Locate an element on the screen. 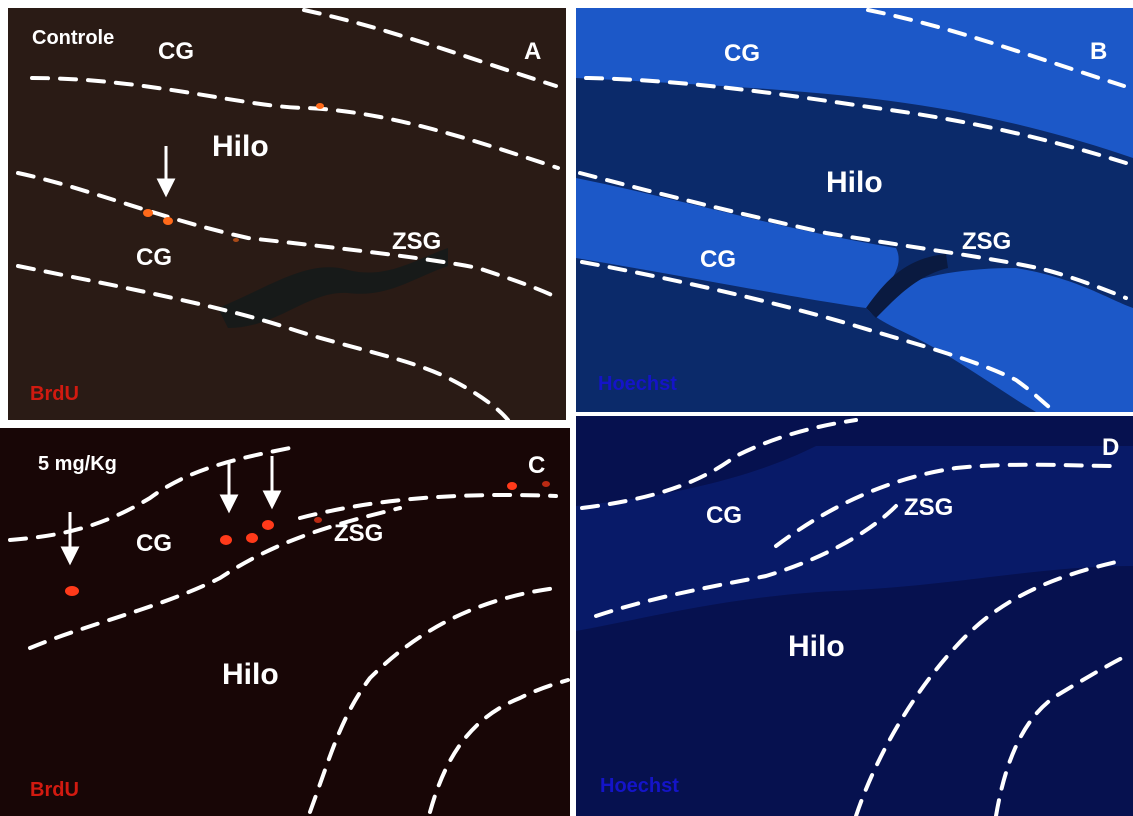 Image resolution: width=1133 pixels, height=816 pixels. panel-letter: A is located at coordinates (533, 51).